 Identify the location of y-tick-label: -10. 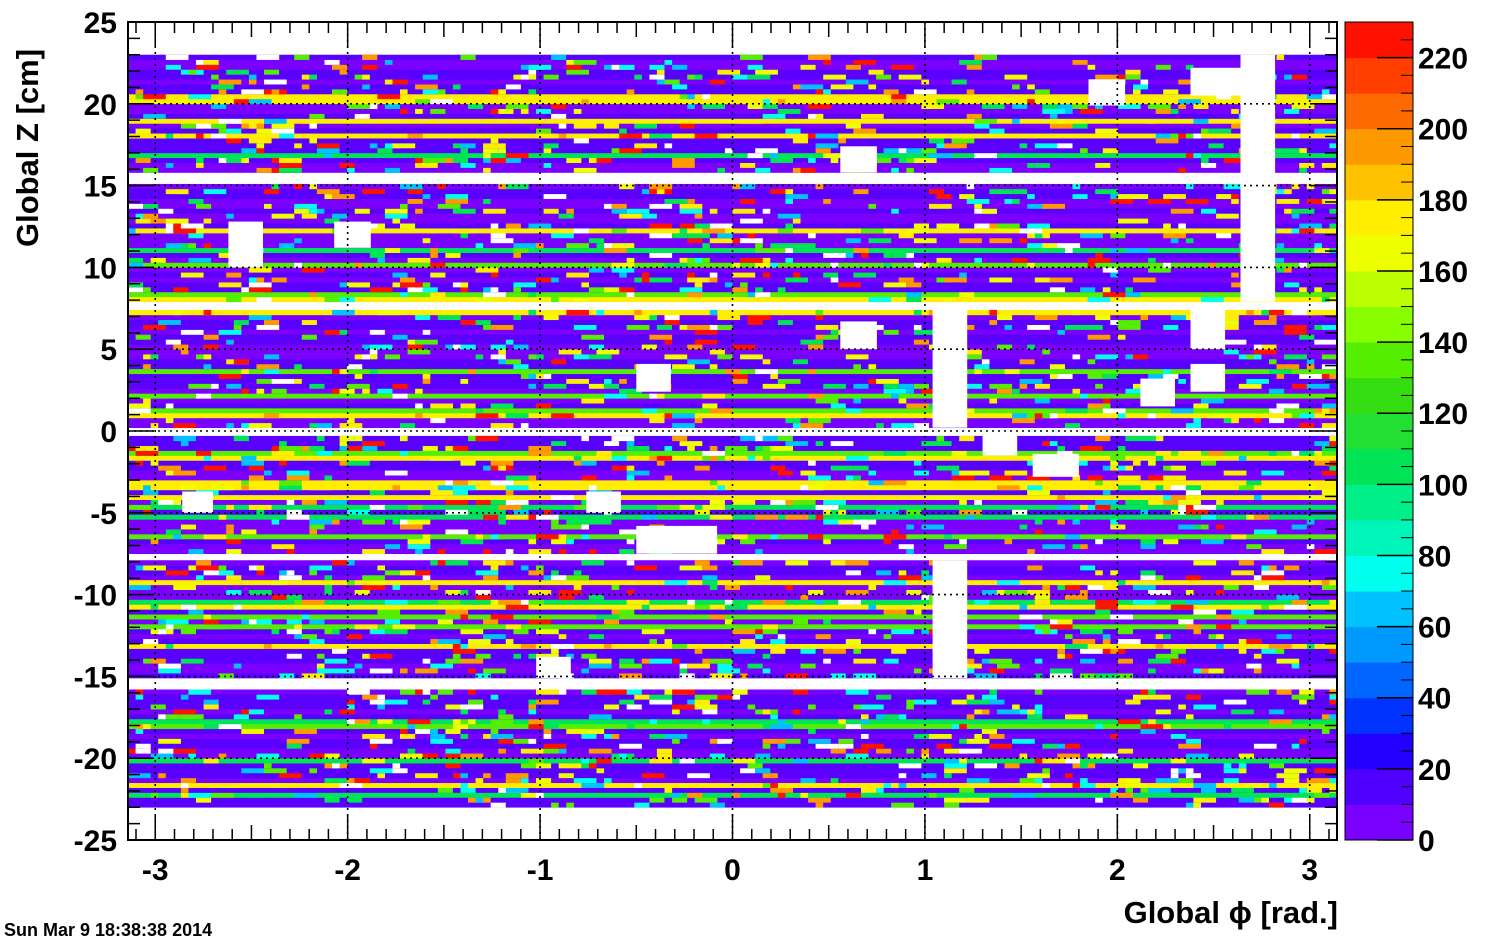
(95, 596).